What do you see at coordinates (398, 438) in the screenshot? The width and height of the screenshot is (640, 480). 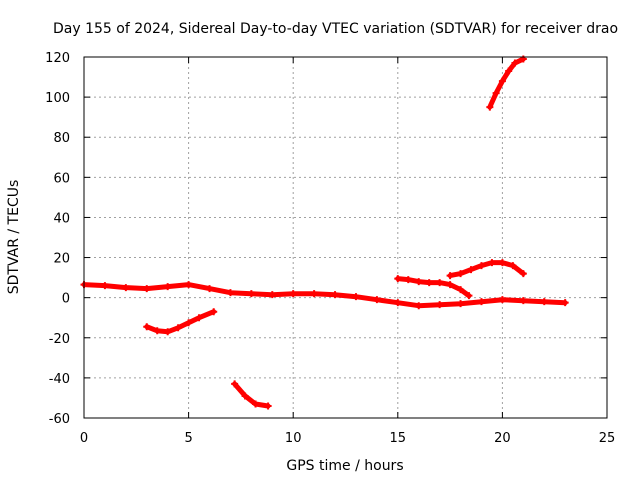 I see `x-tick-label: 15` at bounding box center [398, 438].